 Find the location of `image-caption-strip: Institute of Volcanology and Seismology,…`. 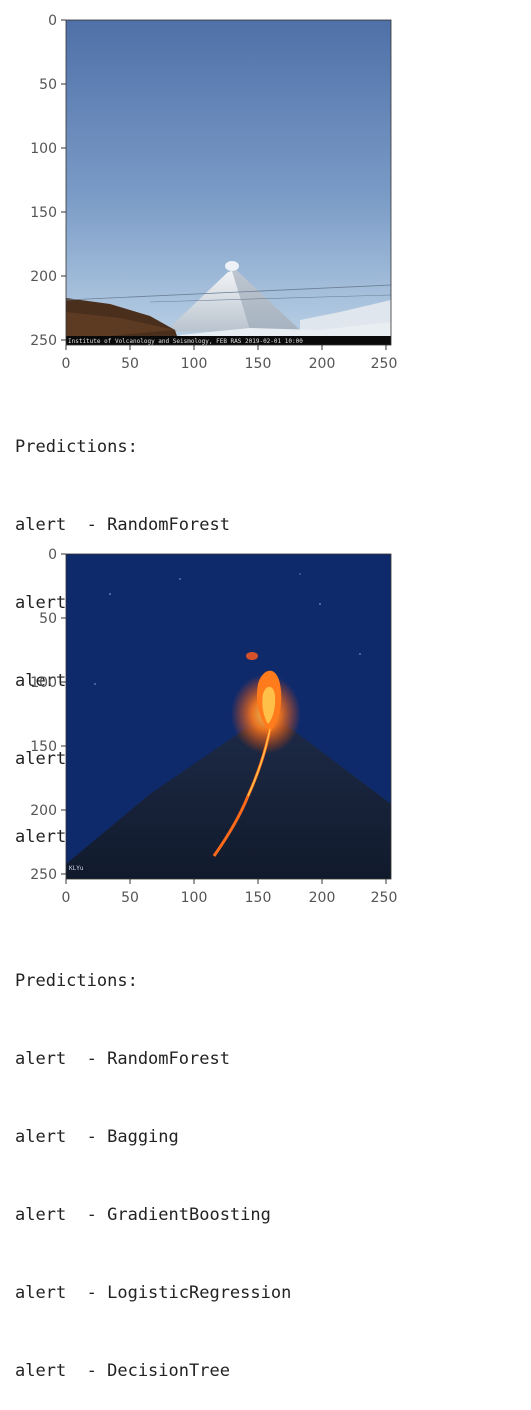

image-caption-strip: Institute of Volcanology and Seismology,… is located at coordinates (185, 341).